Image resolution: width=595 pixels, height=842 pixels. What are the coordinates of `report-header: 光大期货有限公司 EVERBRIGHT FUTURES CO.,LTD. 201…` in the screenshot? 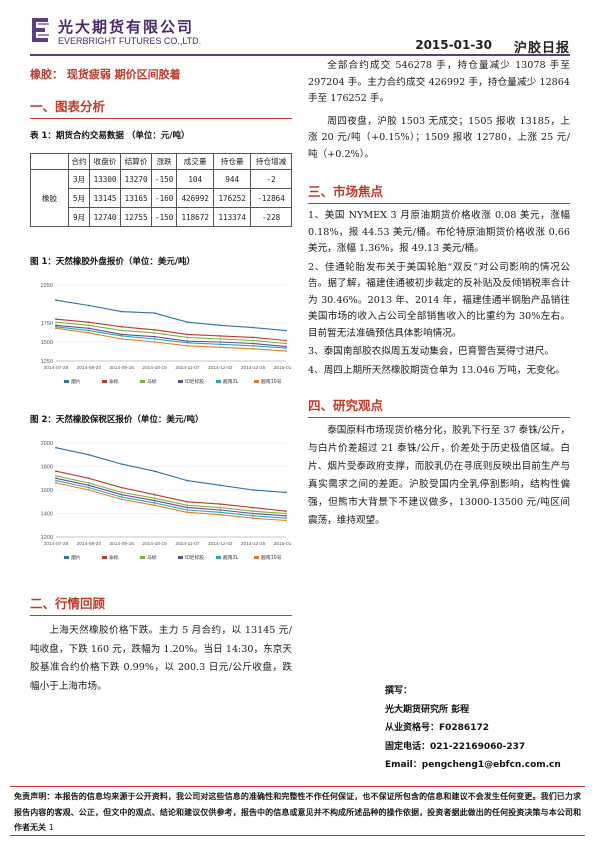 It's located at (300, 35).